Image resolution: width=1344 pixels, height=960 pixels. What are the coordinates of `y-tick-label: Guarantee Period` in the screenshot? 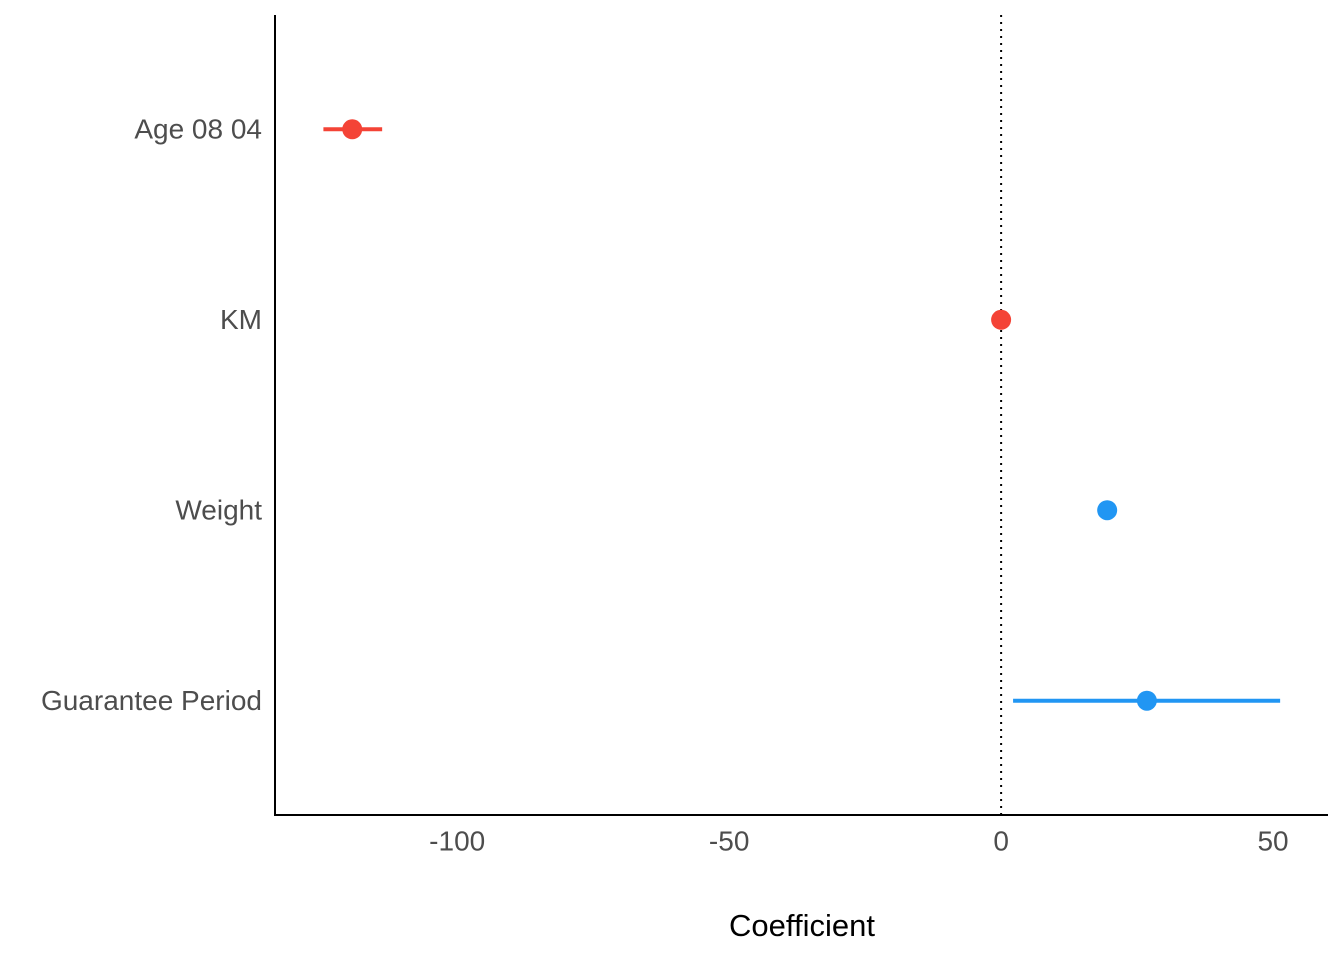 It's located at (151, 700).